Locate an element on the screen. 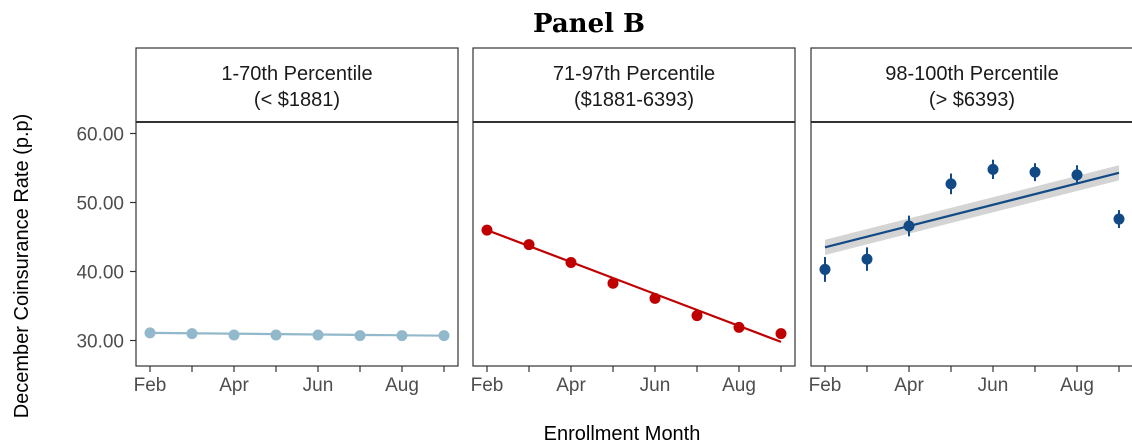  y-tick-label: 30.00 is located at coordinates (100, 342).